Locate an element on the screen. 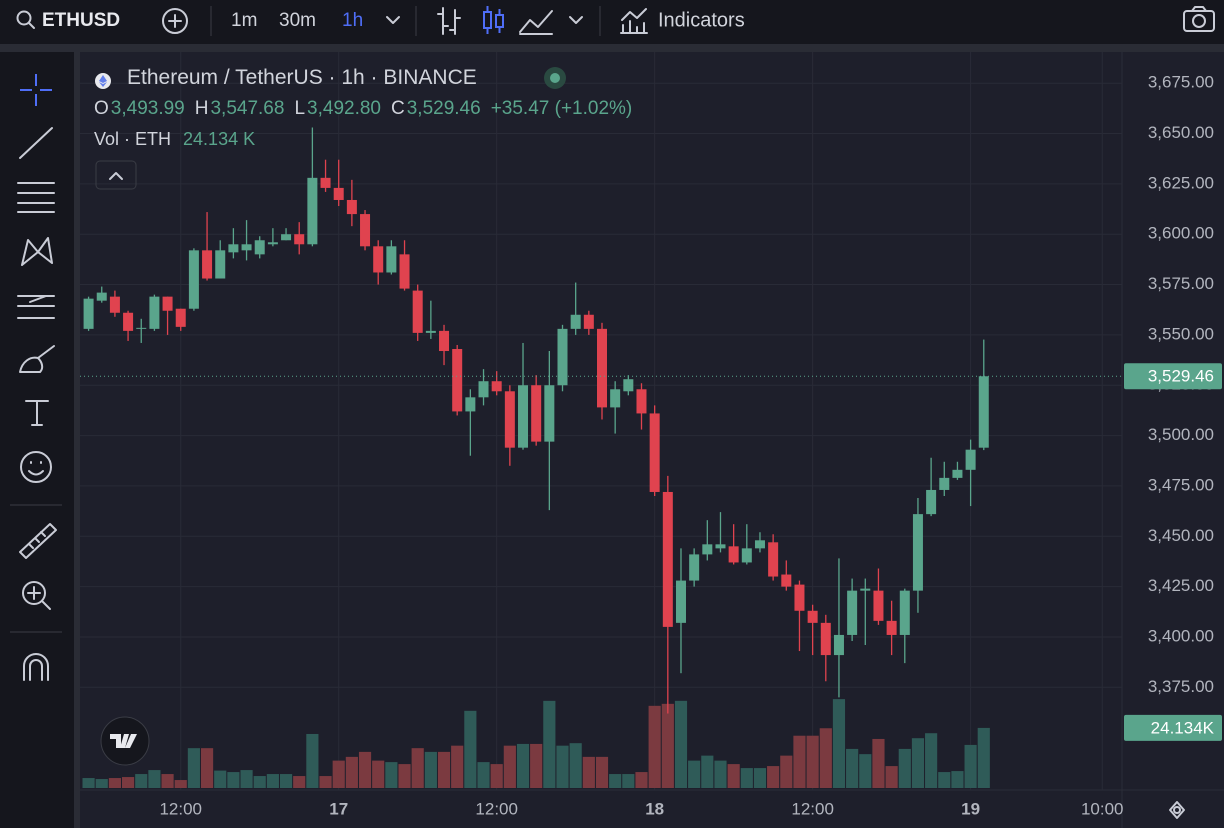 The height and width of the screenshot is (828, 1224). settings-icon is located at coordinates (1177, 810).